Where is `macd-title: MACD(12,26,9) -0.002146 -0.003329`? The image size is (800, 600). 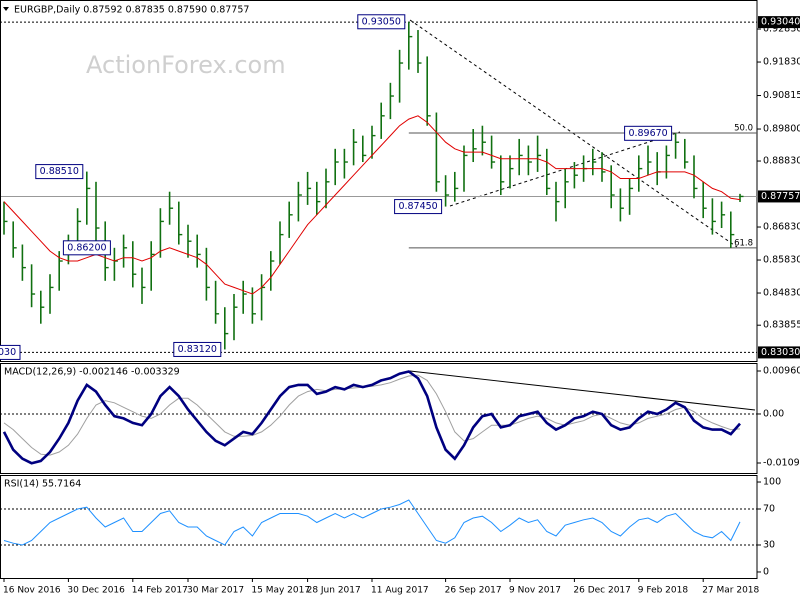 macd-title: MACD(12,26,9) -0.002146 -0.003329 is located at coordinates (92, 372).